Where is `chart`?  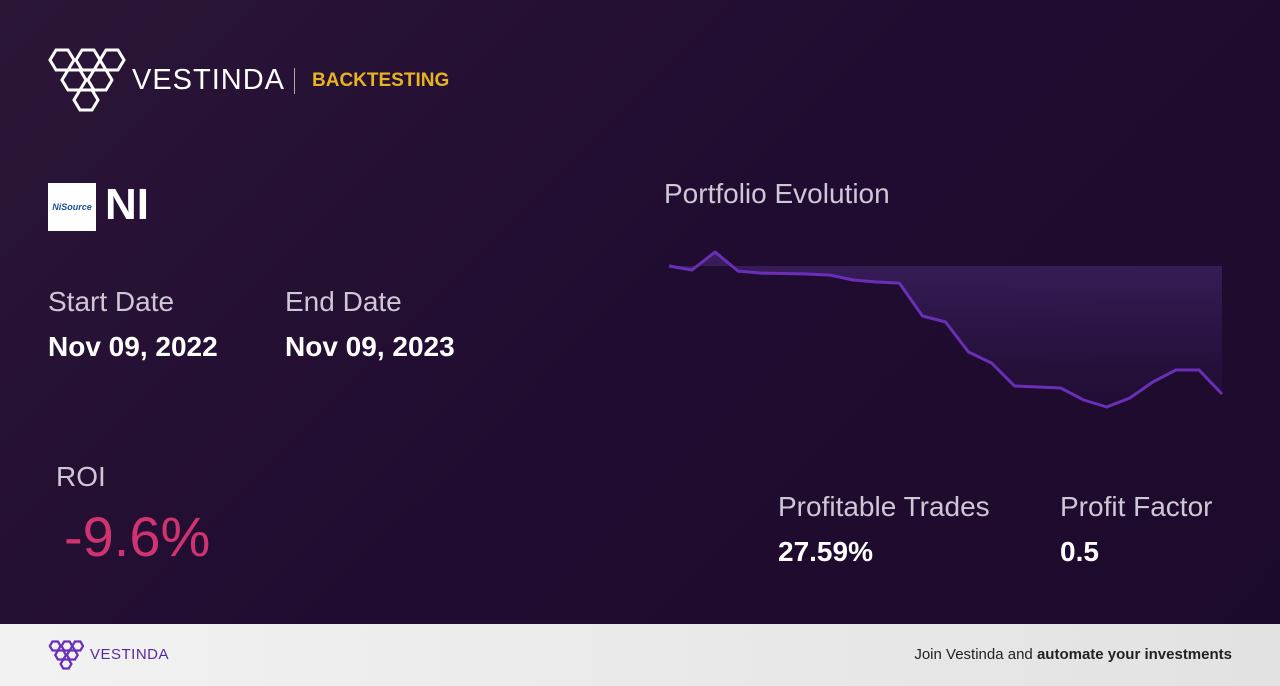
chart is located at coordinates (946, 329).